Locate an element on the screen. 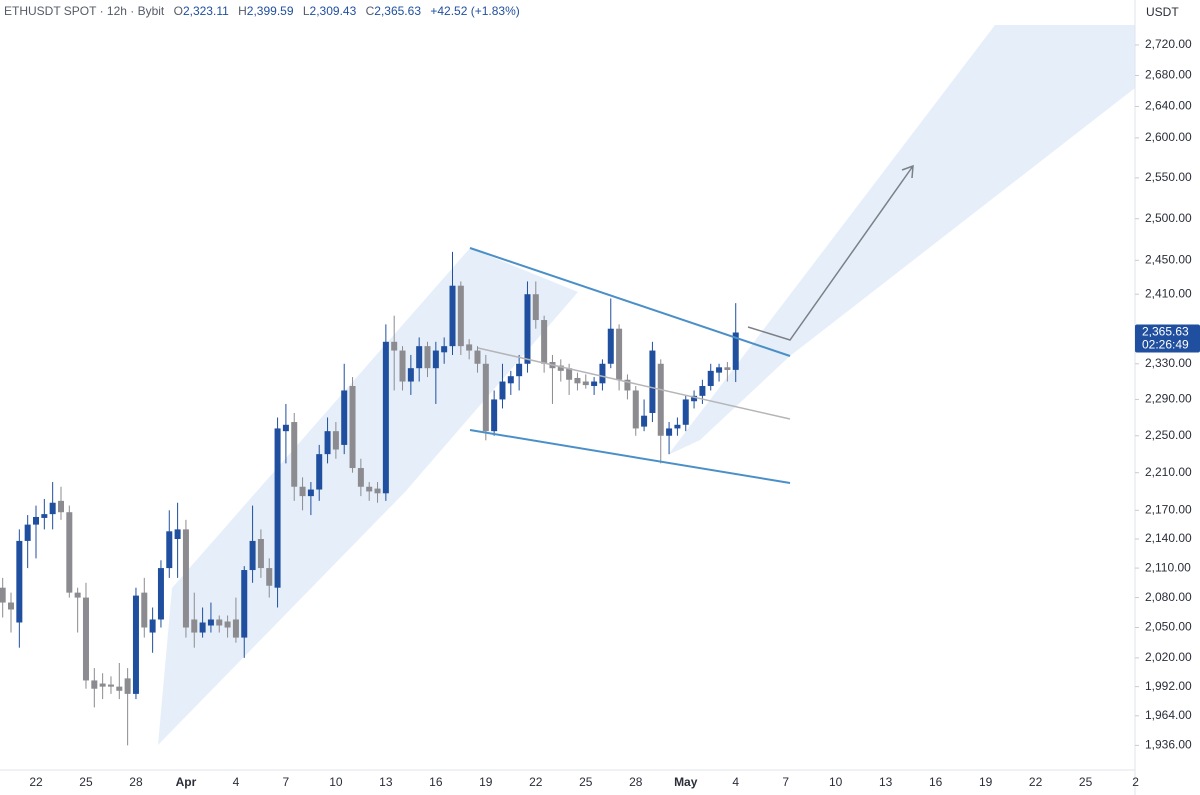  x-tick-label: 2 is located at coordinates (1135, 782).